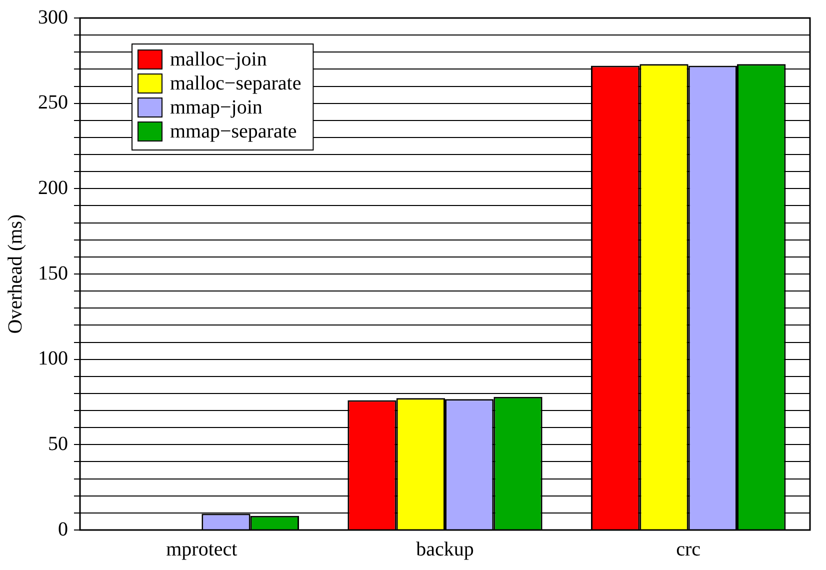 The width and height of the screenshot is (826, 570). What do you see at coordinates (233, 131) in the screenshot?
I see `legend-label: mmap−separate` at bounding box center [233, 131].